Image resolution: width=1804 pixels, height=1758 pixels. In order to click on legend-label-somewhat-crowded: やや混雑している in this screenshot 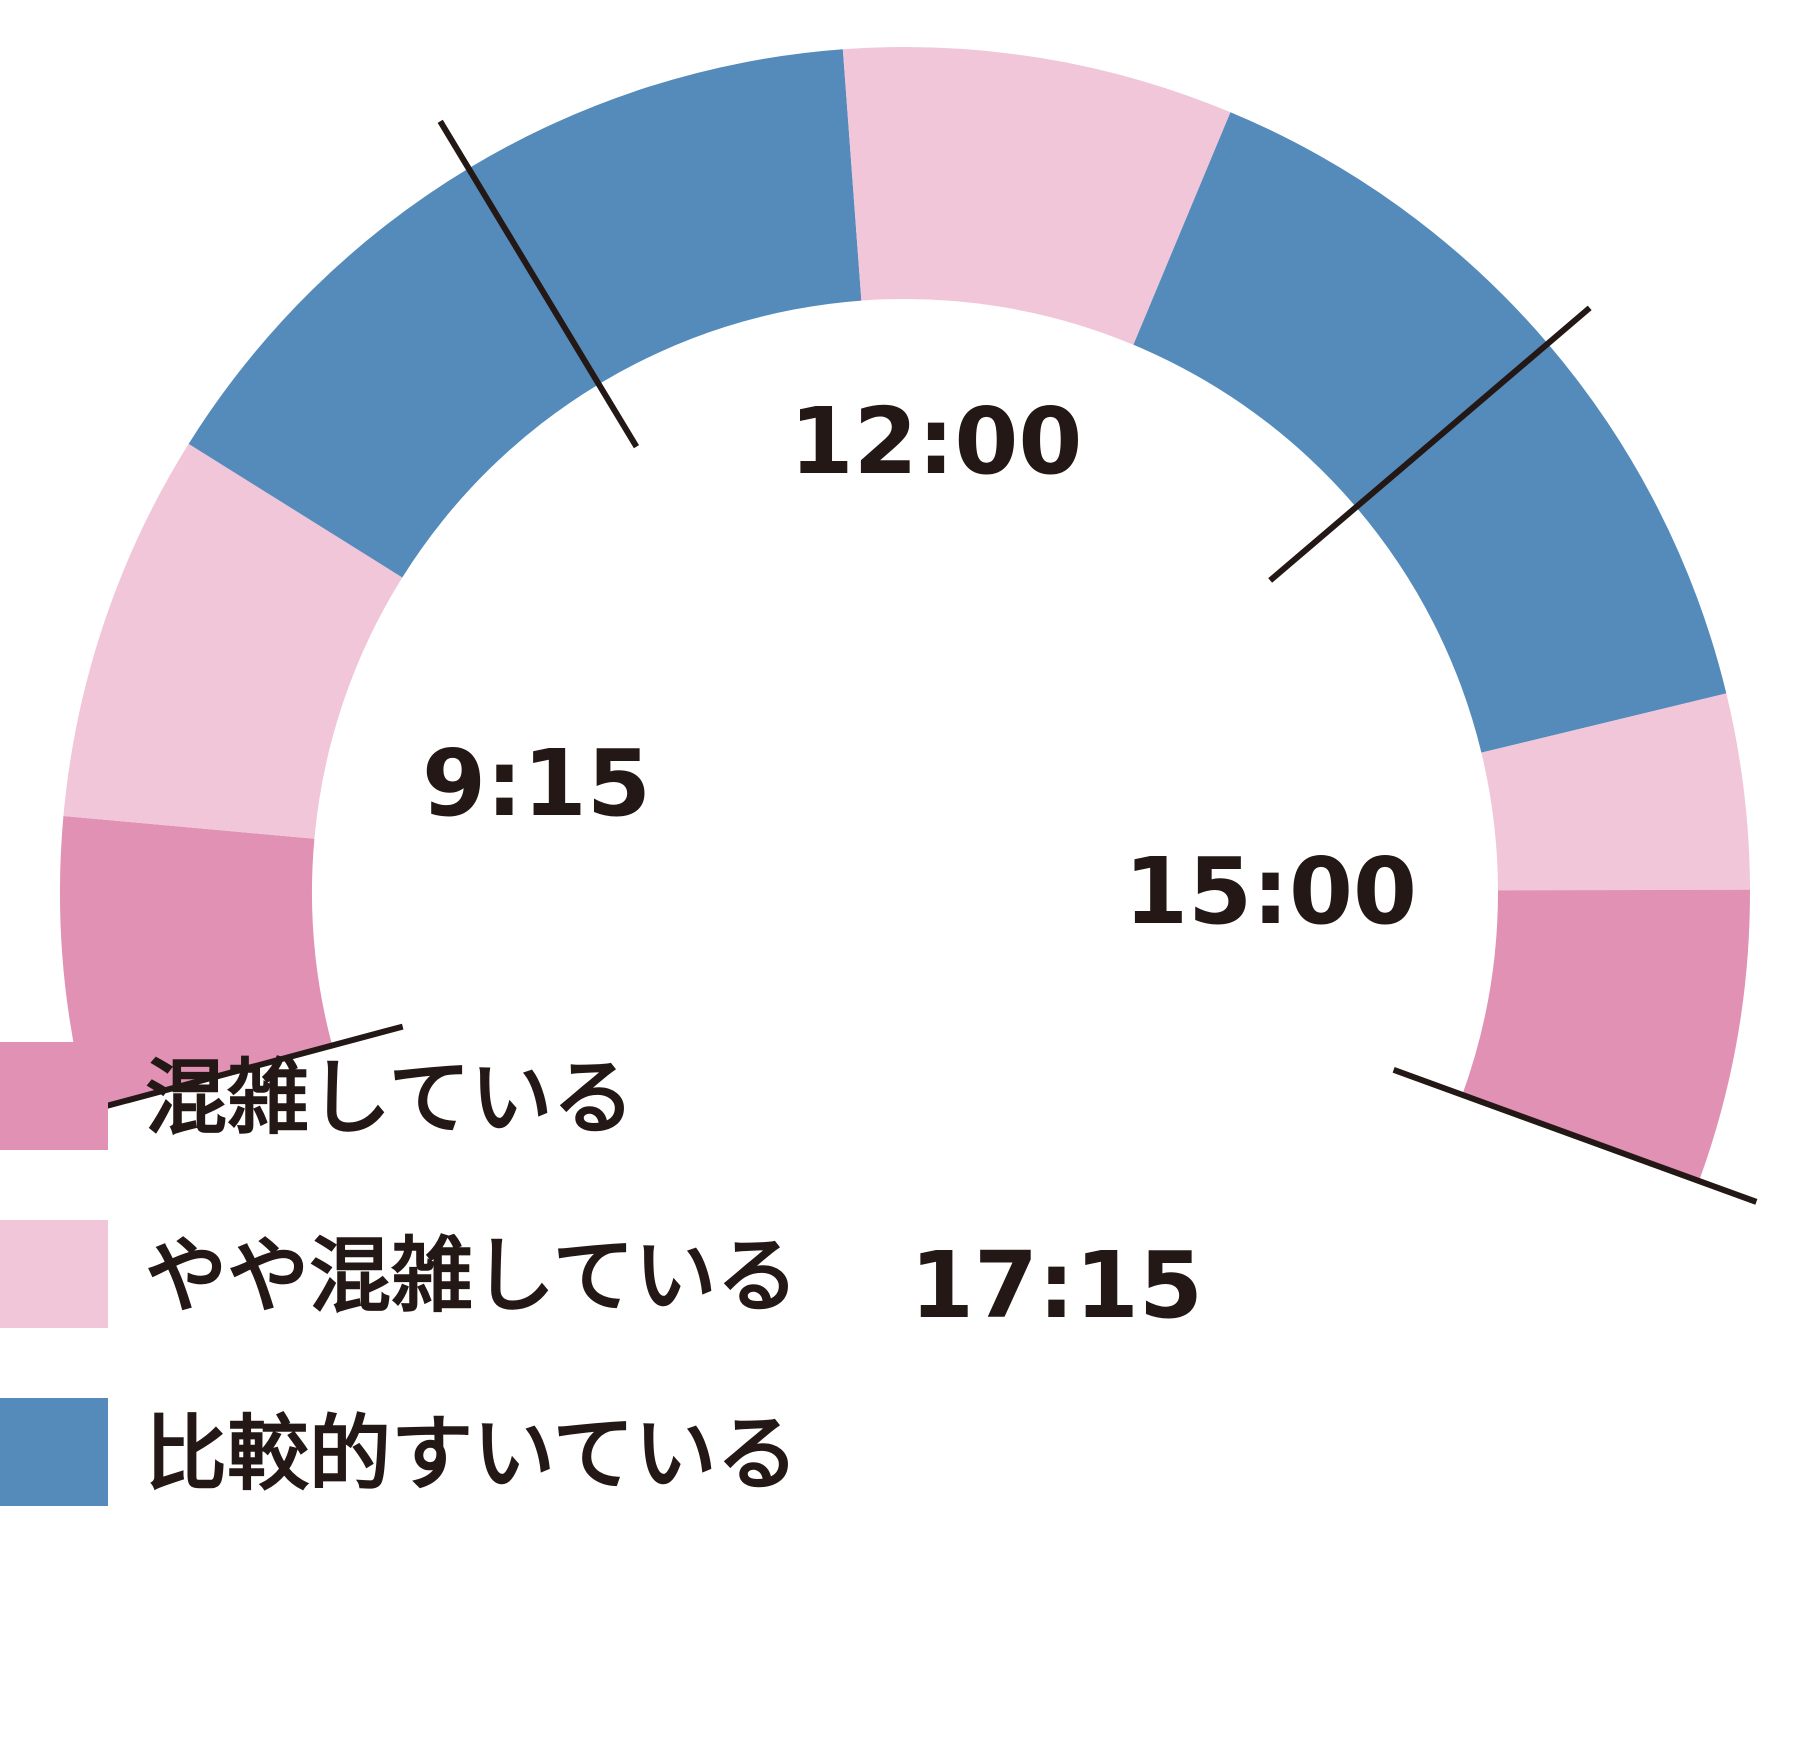, I will do `click(472, 1276)`.